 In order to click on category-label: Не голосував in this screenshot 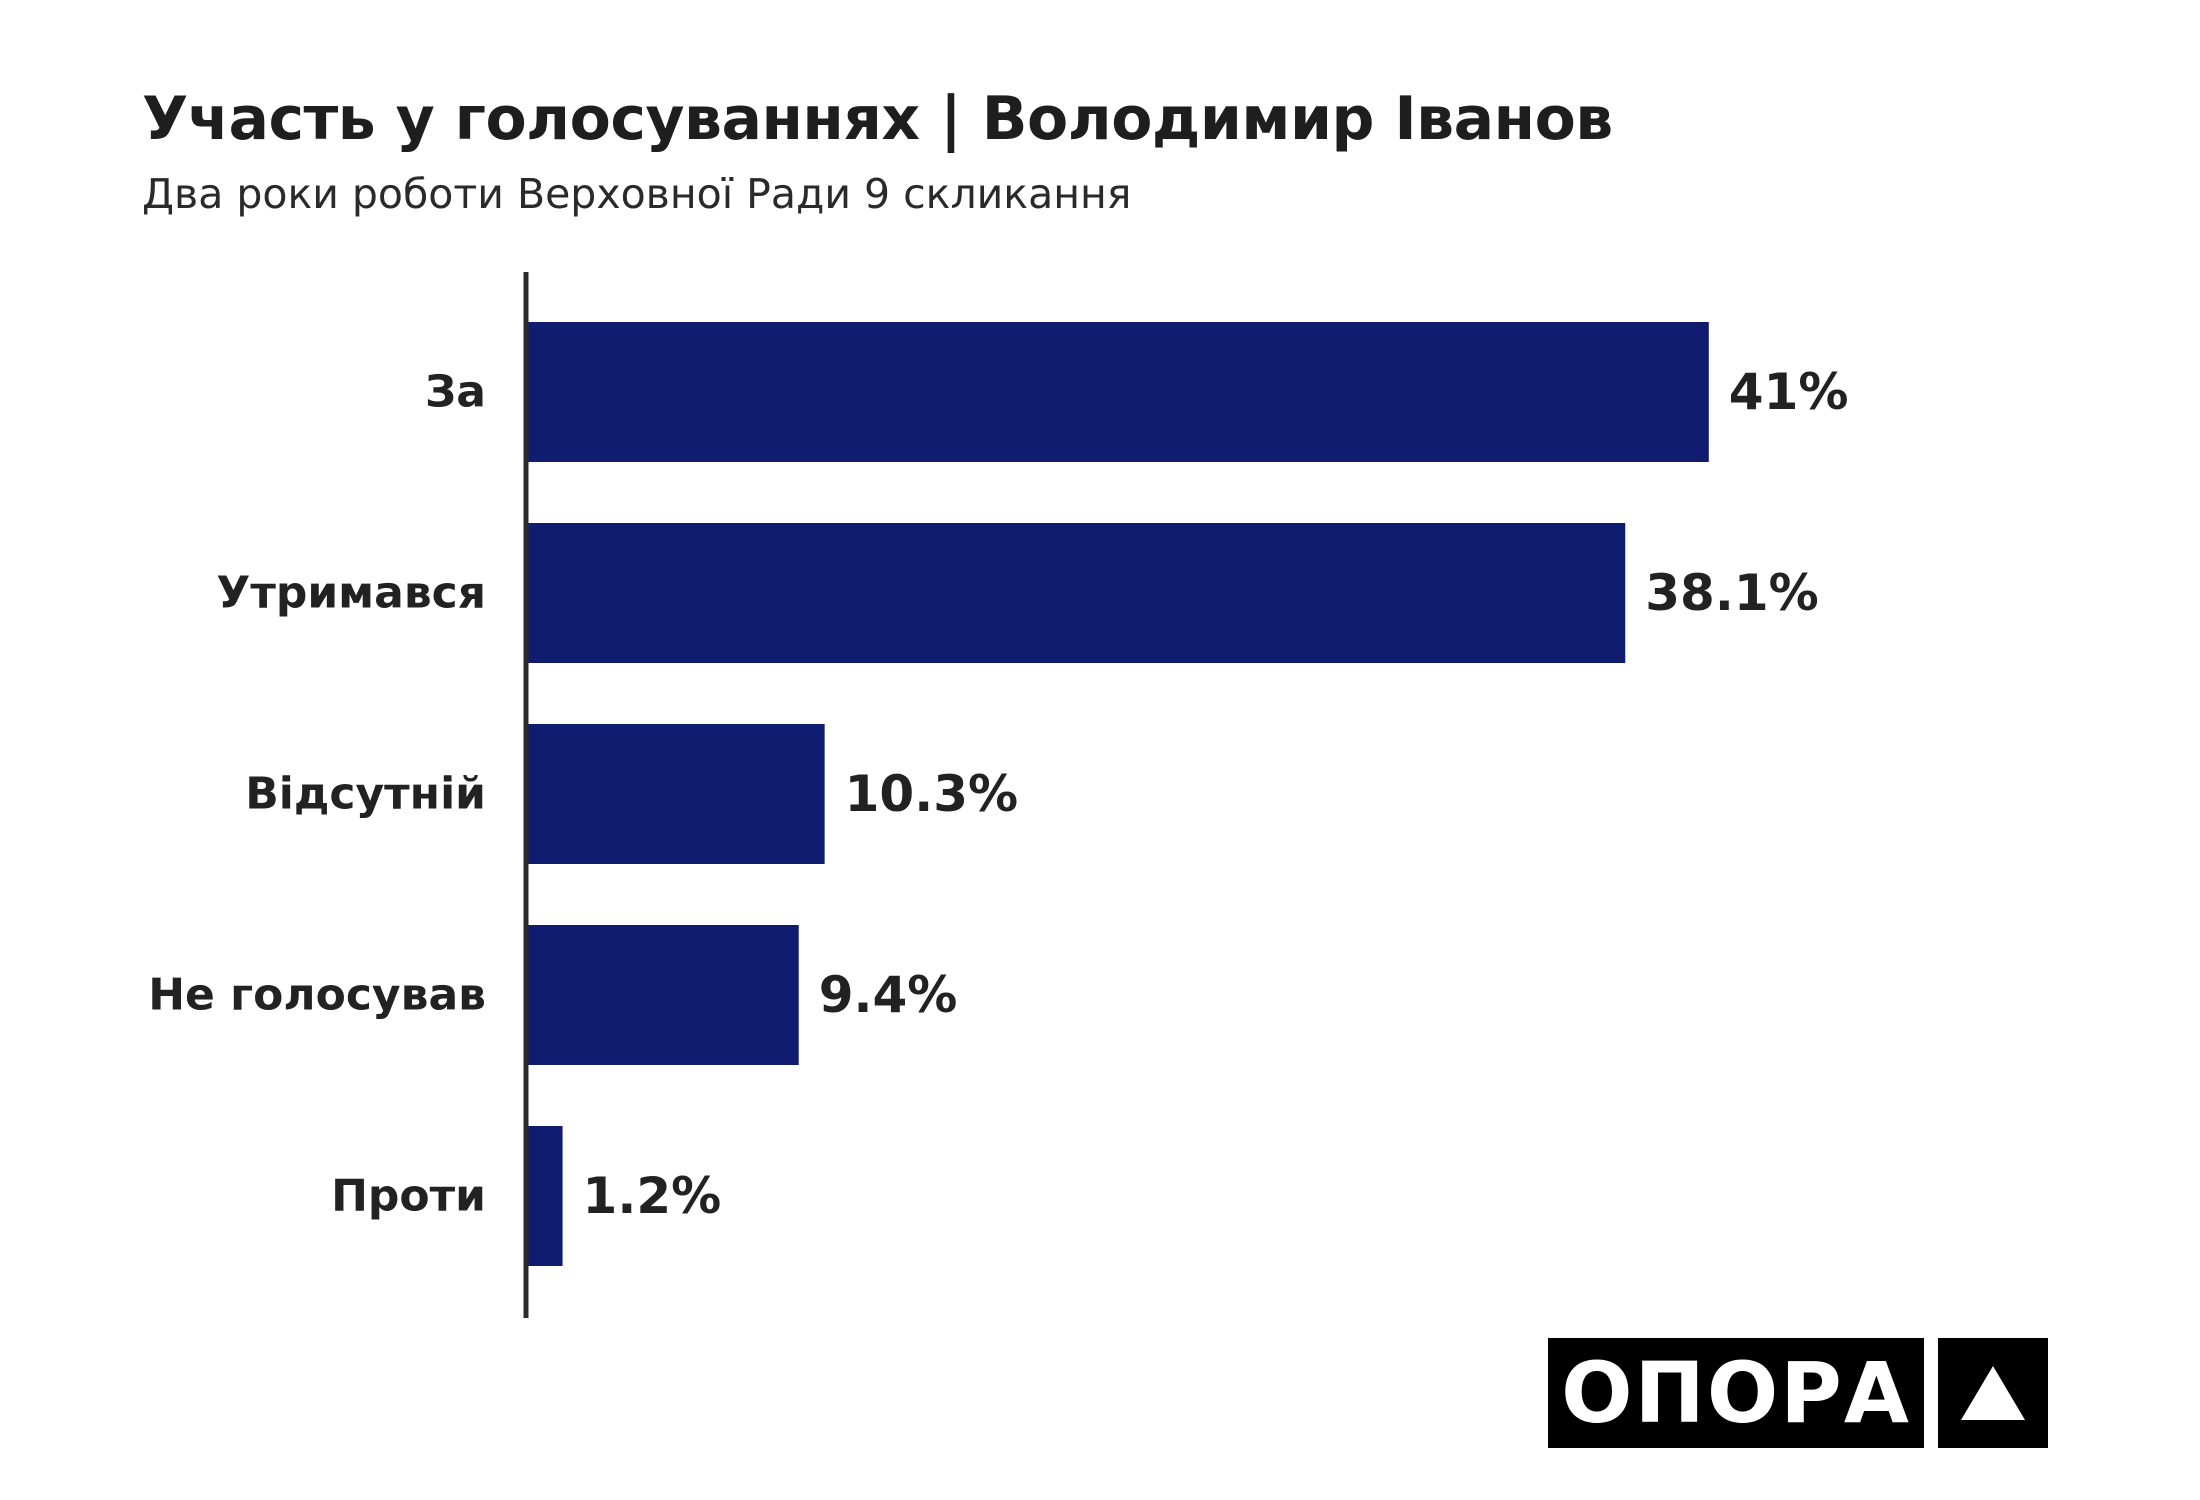, I will do `click(317, 995)`.